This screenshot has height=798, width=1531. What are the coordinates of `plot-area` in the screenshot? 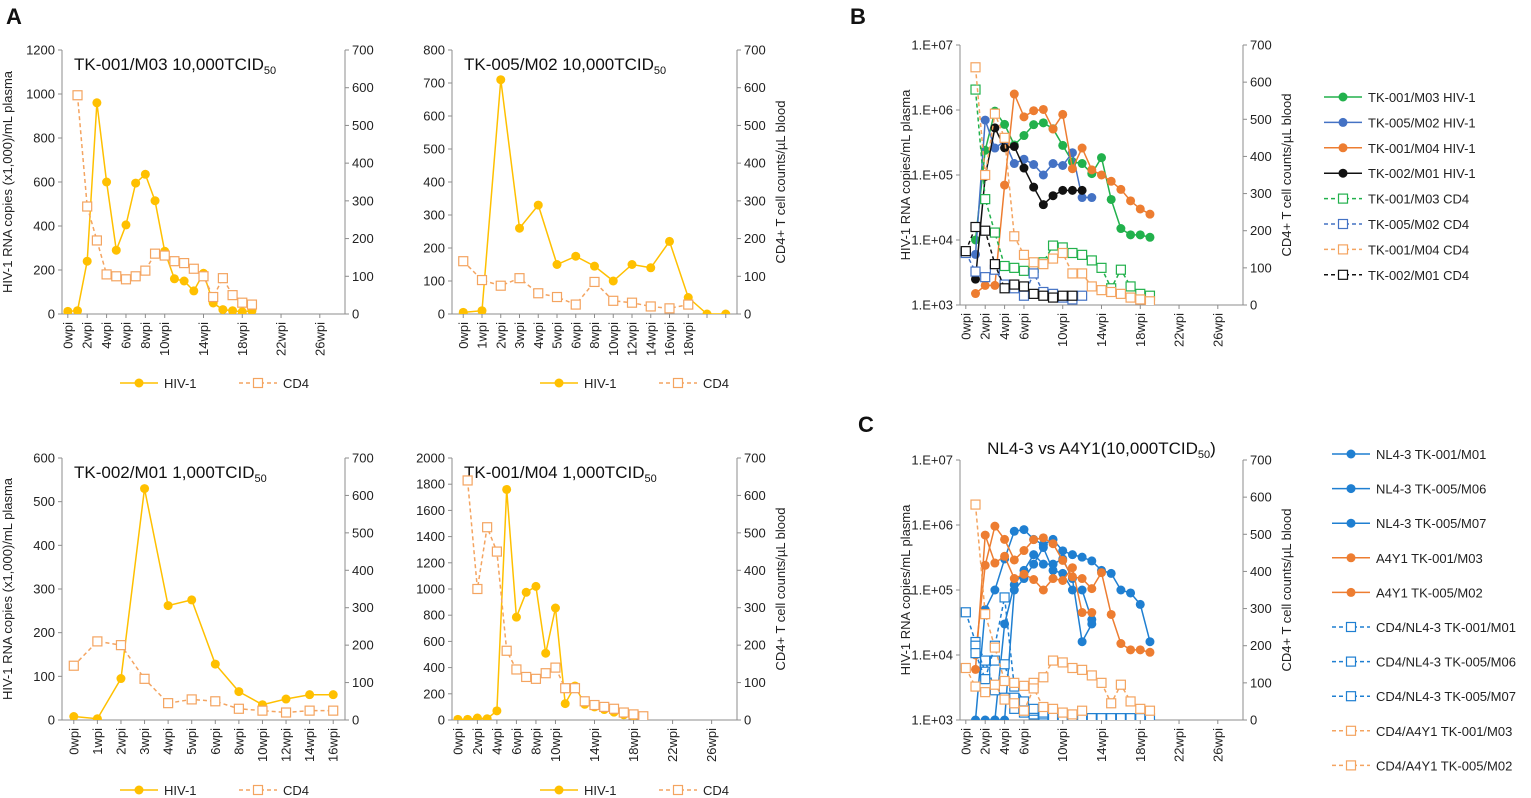 It's located at (1058, 609).